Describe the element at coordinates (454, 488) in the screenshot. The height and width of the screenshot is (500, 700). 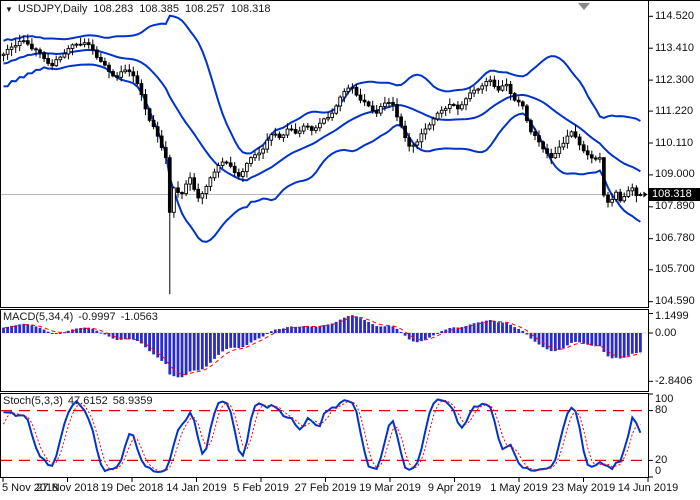
I see `time-axis-label: 9 Apr 2019` at that location.